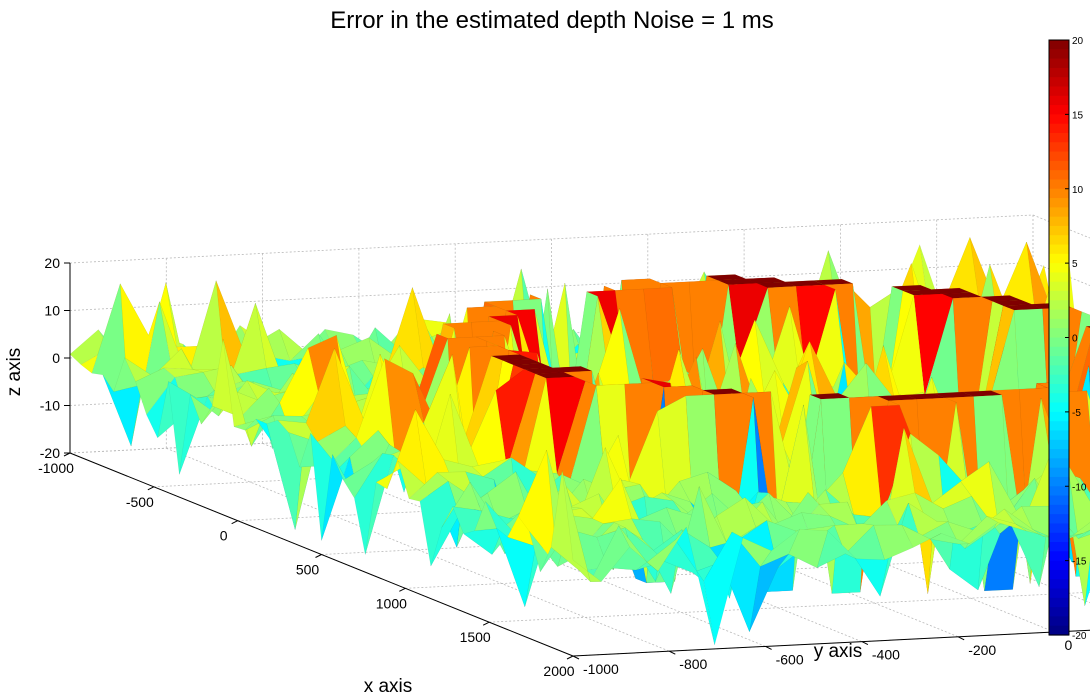 Image resolution: width=1090 pixels, height=700 pixels. I want to click on x-tick-label: 1000, so click(391, 603).